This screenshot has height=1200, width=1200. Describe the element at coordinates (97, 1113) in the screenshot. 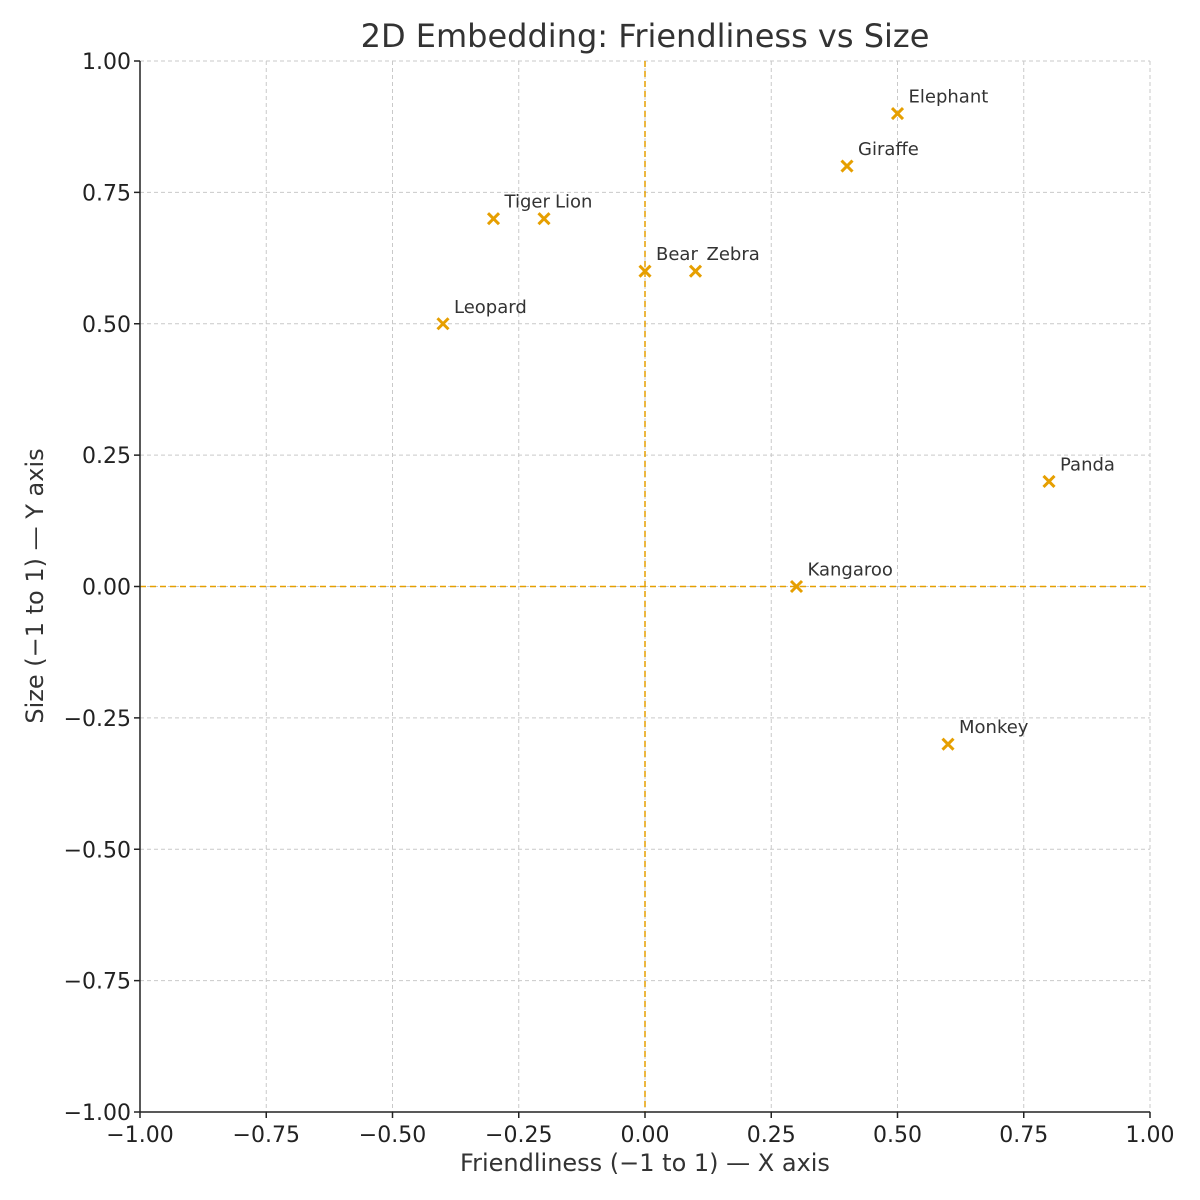

I see `y-tick-label: −1.00` at that location.